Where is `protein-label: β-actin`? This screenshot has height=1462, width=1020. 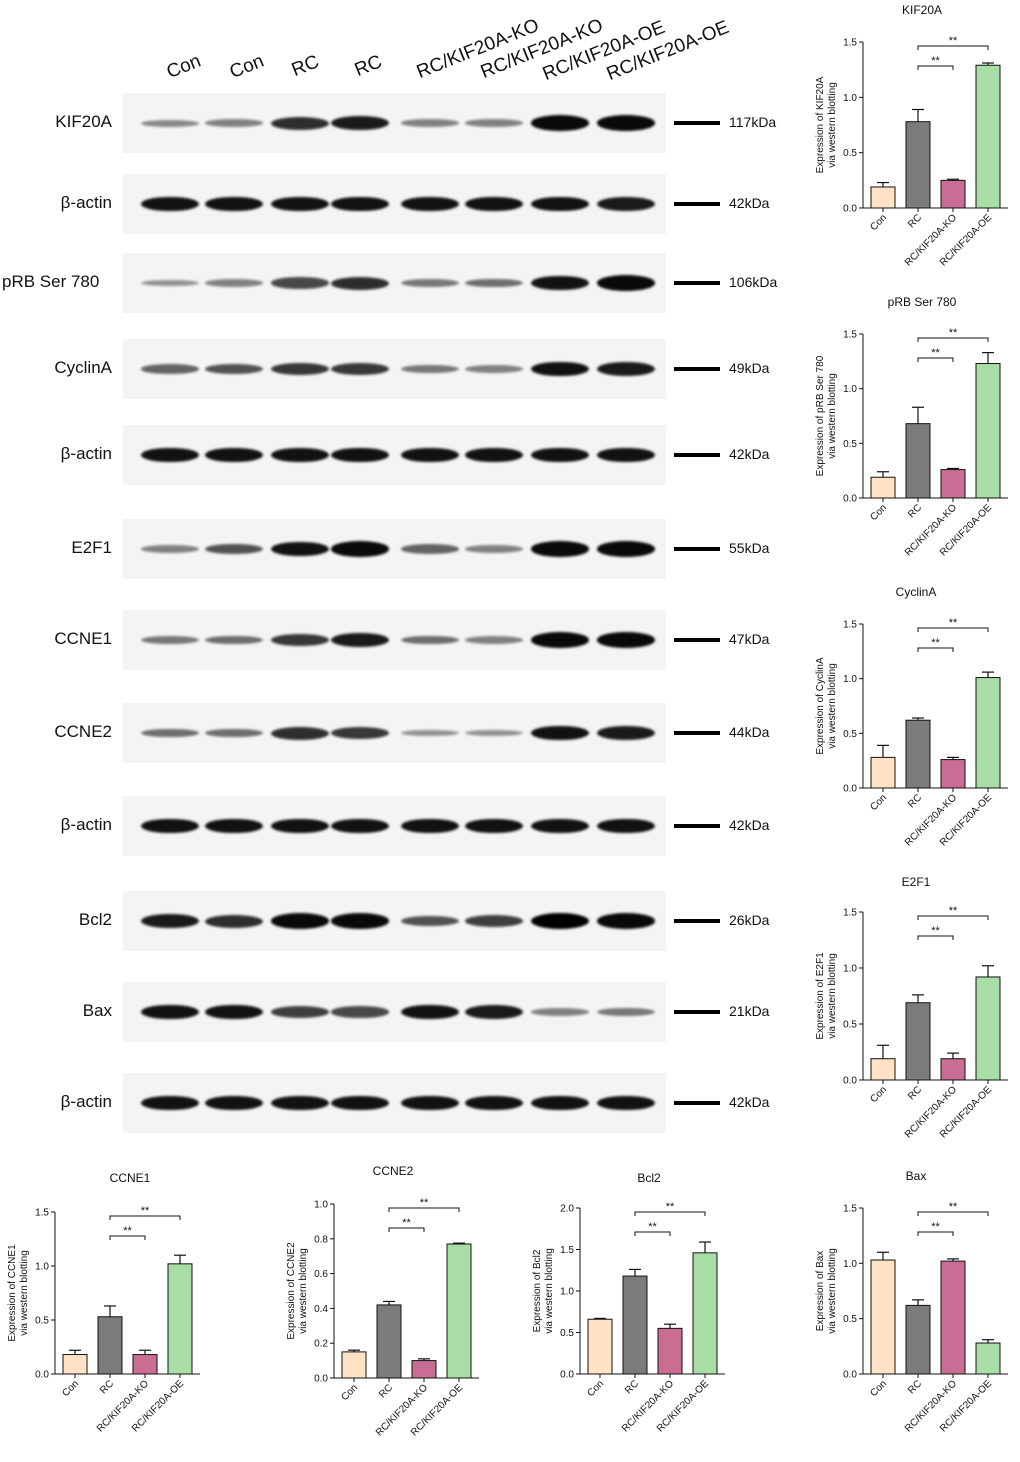
protein-label: β-actin is located at coordinates (86, 453).